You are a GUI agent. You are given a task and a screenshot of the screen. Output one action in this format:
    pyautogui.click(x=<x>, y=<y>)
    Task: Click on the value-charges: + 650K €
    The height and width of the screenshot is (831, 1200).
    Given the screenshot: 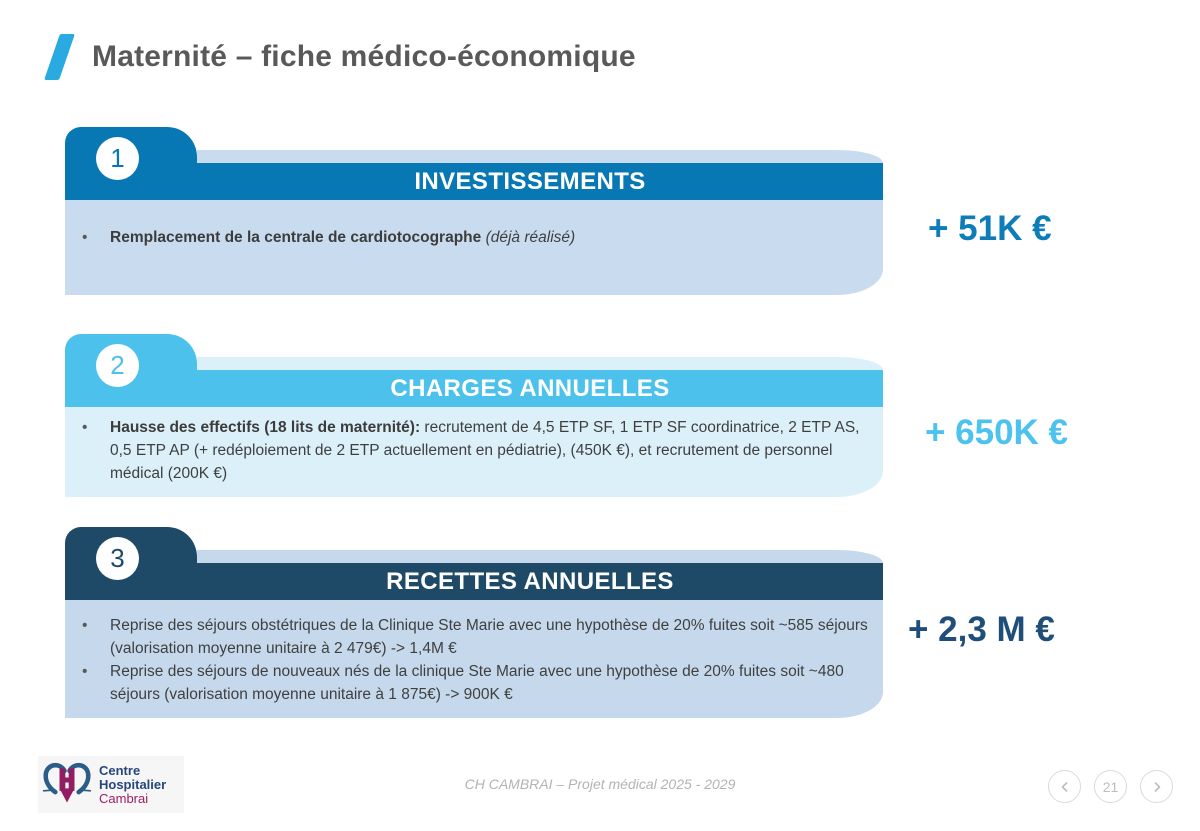 What is the action you would take?
    pyautogui.click(x=997, y=432)
    